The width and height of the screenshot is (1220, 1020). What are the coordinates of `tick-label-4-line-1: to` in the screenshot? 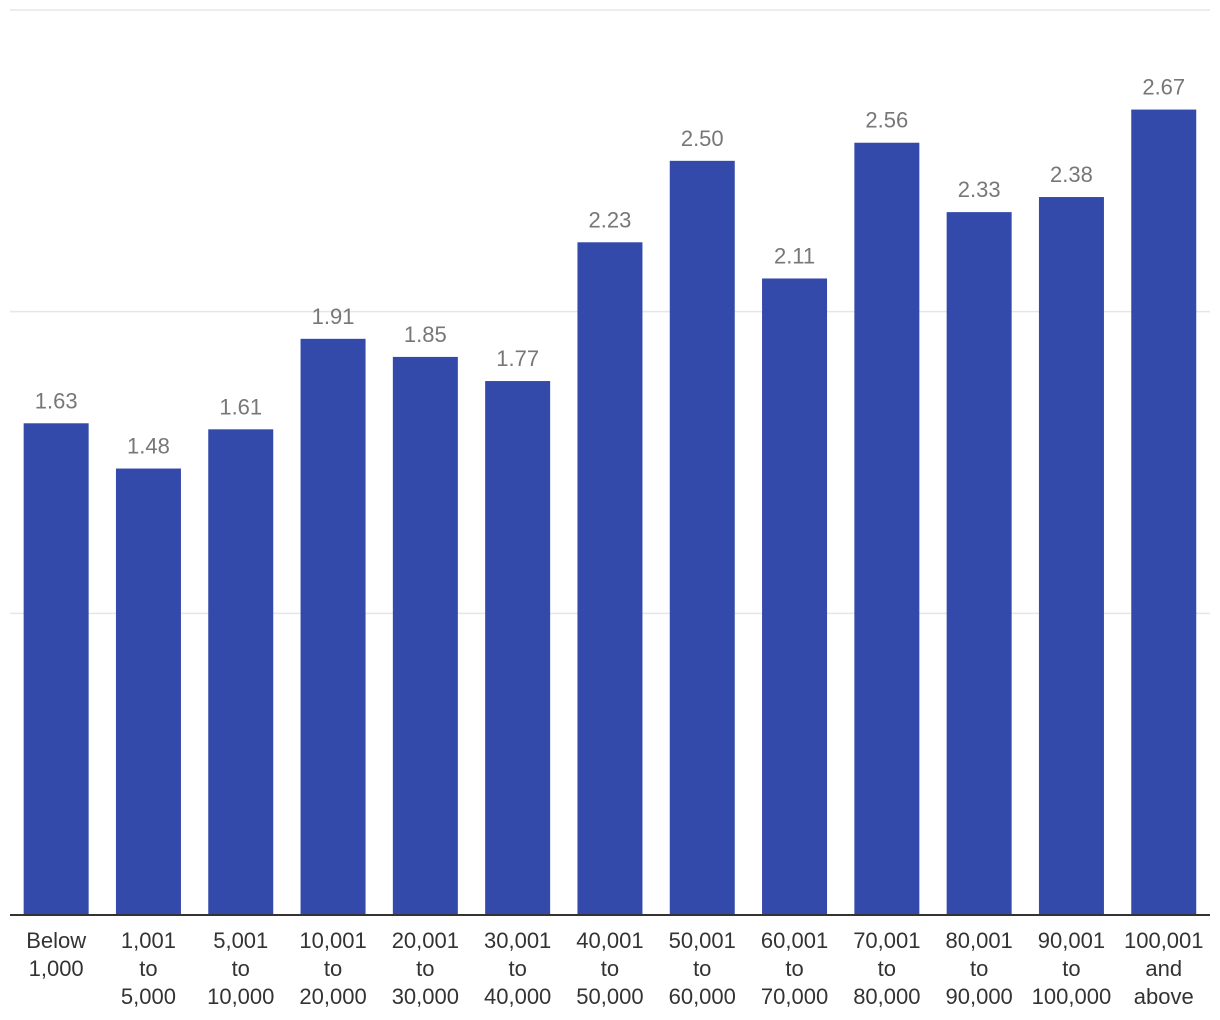 It's located at (425, 968).